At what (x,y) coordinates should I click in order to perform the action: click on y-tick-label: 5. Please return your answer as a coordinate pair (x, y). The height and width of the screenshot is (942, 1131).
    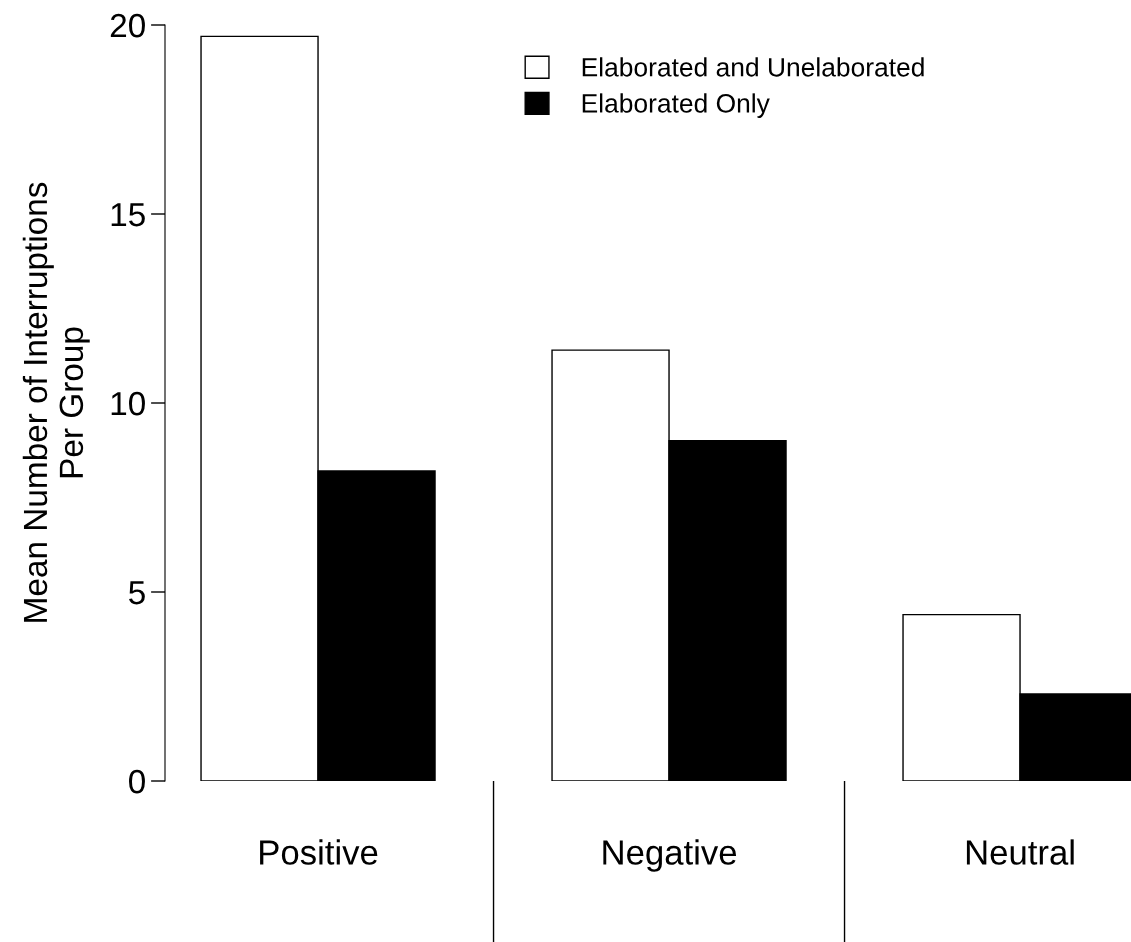
    Looking at the image, I should click on (137, 593).